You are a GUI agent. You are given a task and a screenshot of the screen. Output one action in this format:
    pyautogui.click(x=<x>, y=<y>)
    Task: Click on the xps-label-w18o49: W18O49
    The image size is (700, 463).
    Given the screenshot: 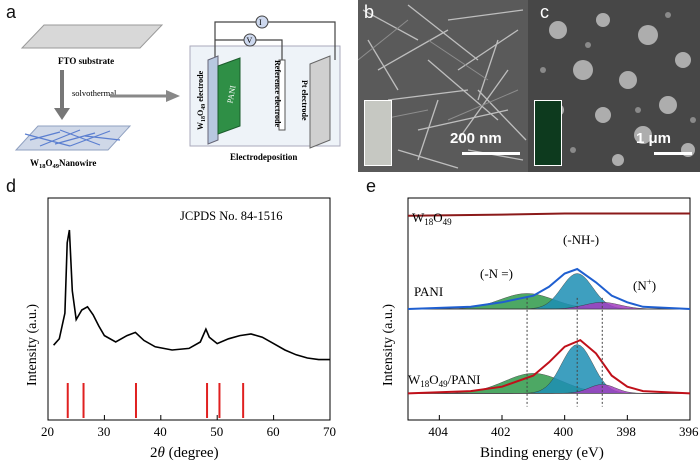 What is the action you would take?
    pyautogui.click(x=432, y=218)
    